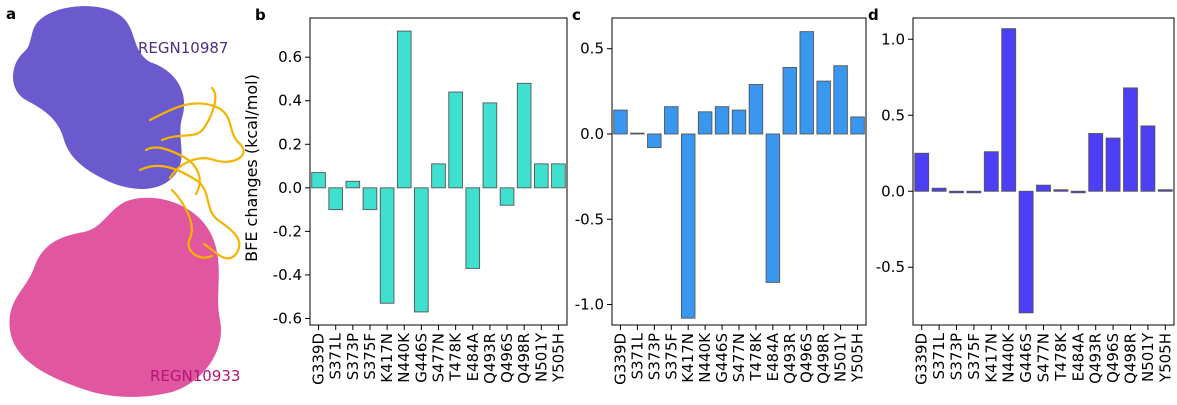 This screenshot has height=405, width=1177. What do you see at coordinates (251, 168) in the screenshot?
I see `y-axis-title: BFE changes (kcal/mol)` at bounding box center [251, 168].